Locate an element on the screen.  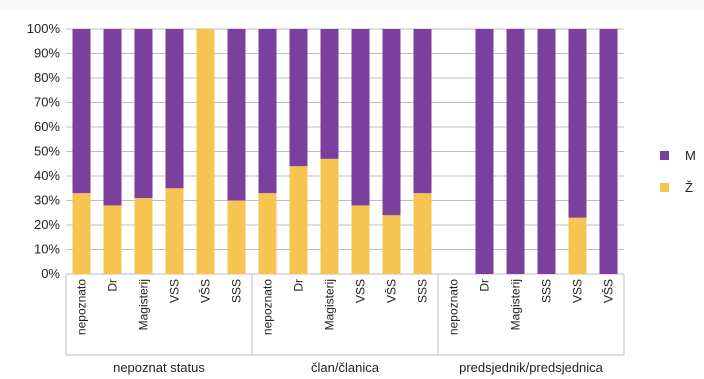
legend-label: Ž is located at coordinates (689, 187).